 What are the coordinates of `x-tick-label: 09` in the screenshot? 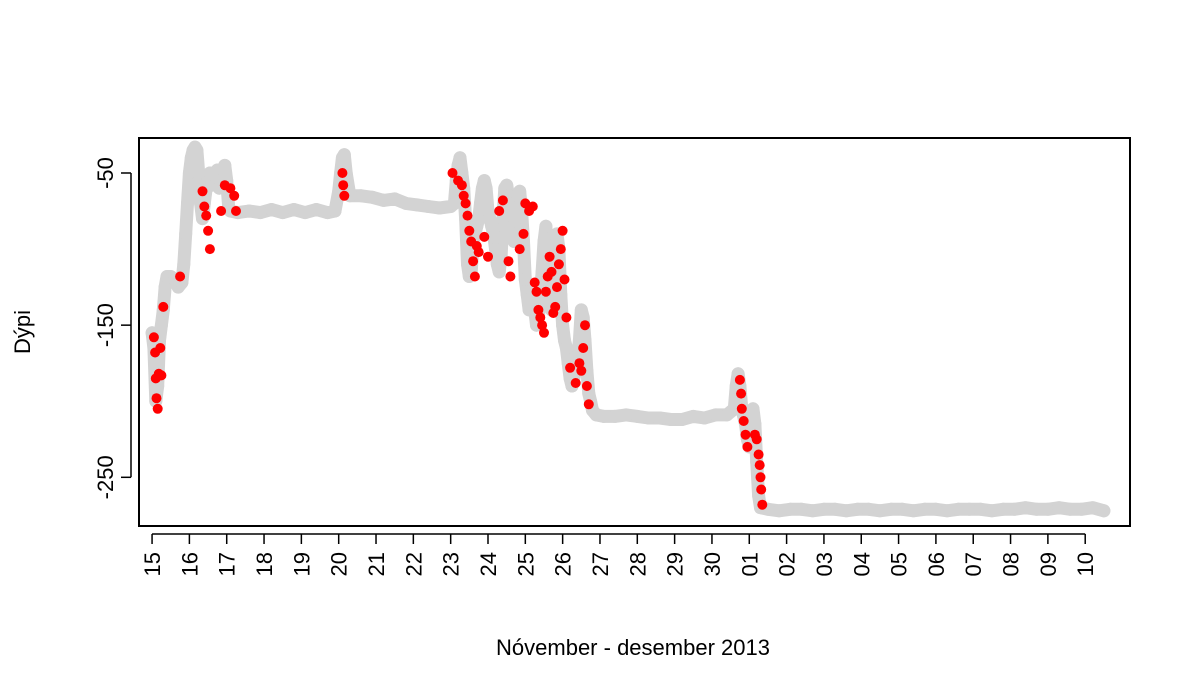 It's located at (1048, 564).